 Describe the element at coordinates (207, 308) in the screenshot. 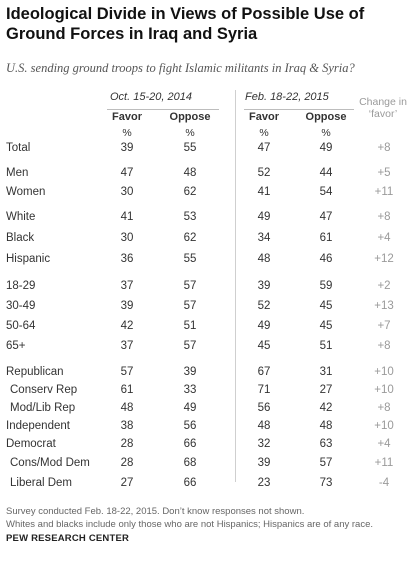

I see `table-row: 30-49 39 57 52 45 +13` at that location.